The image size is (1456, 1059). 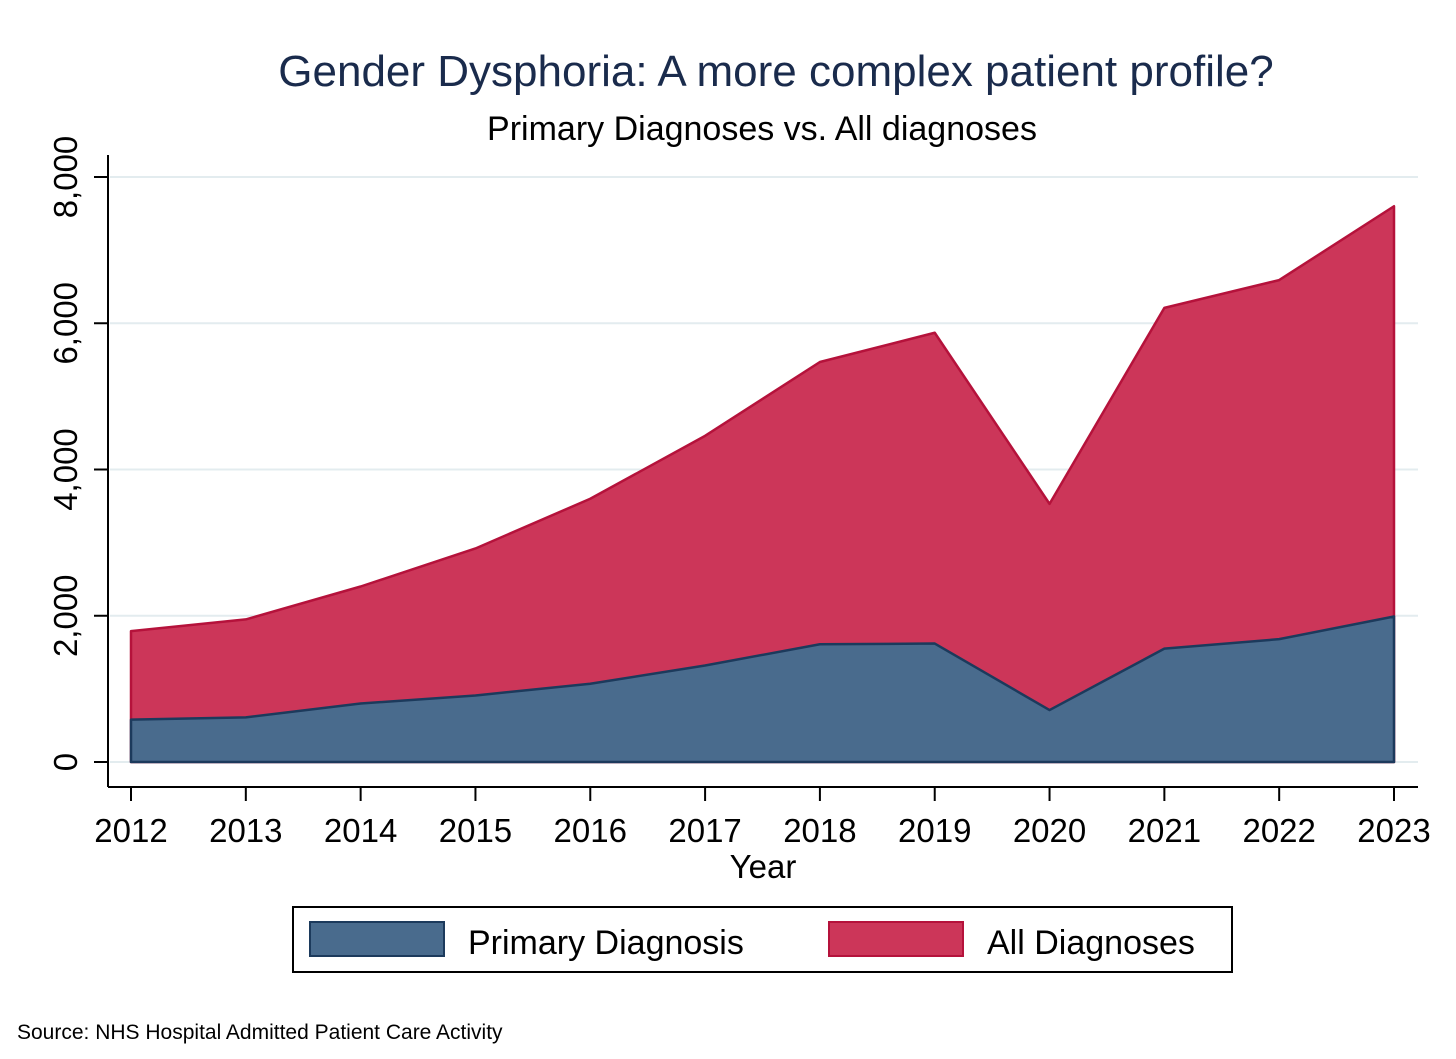 I want to click on chart-subtitle: Primary Diagnoses vs. All diagnoses, so click(x=762, y=129).